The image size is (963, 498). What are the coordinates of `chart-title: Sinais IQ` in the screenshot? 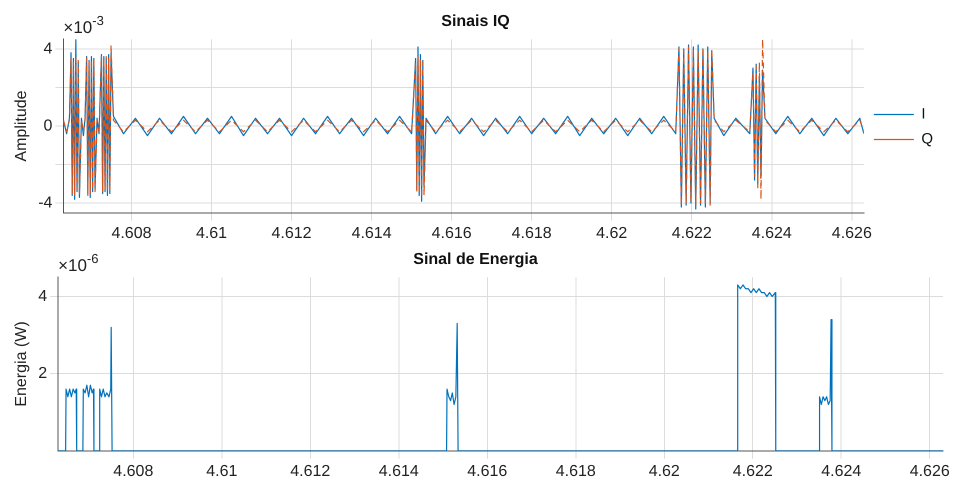 It's located at (475, 21).